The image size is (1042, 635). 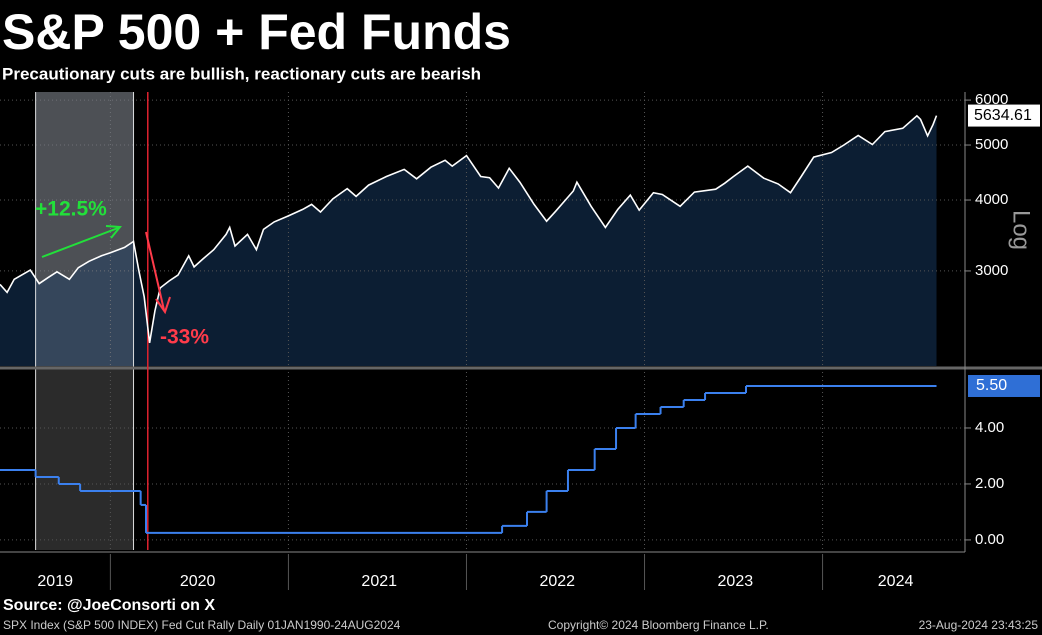 What do you see at coordinates (896, 581) in the screenshot?
I see `x-tick-label: 2024` at bounding box center [896, 581].